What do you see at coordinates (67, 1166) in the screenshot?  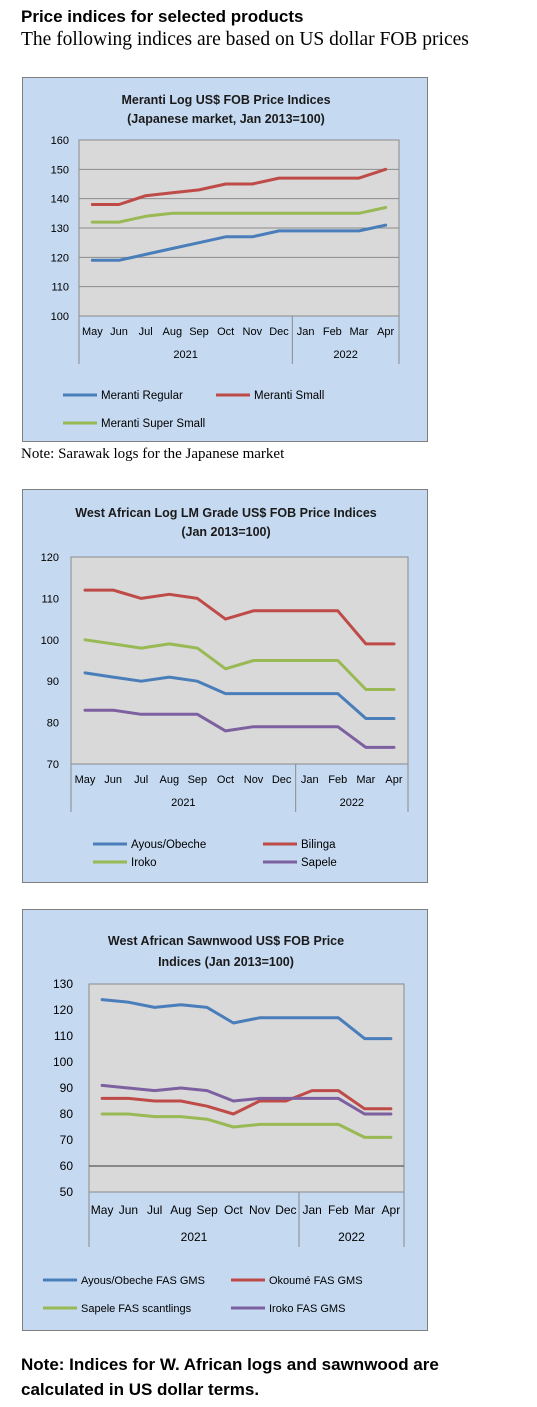 I see `y-tick-label: 60` at bounding box center [67, 1166].